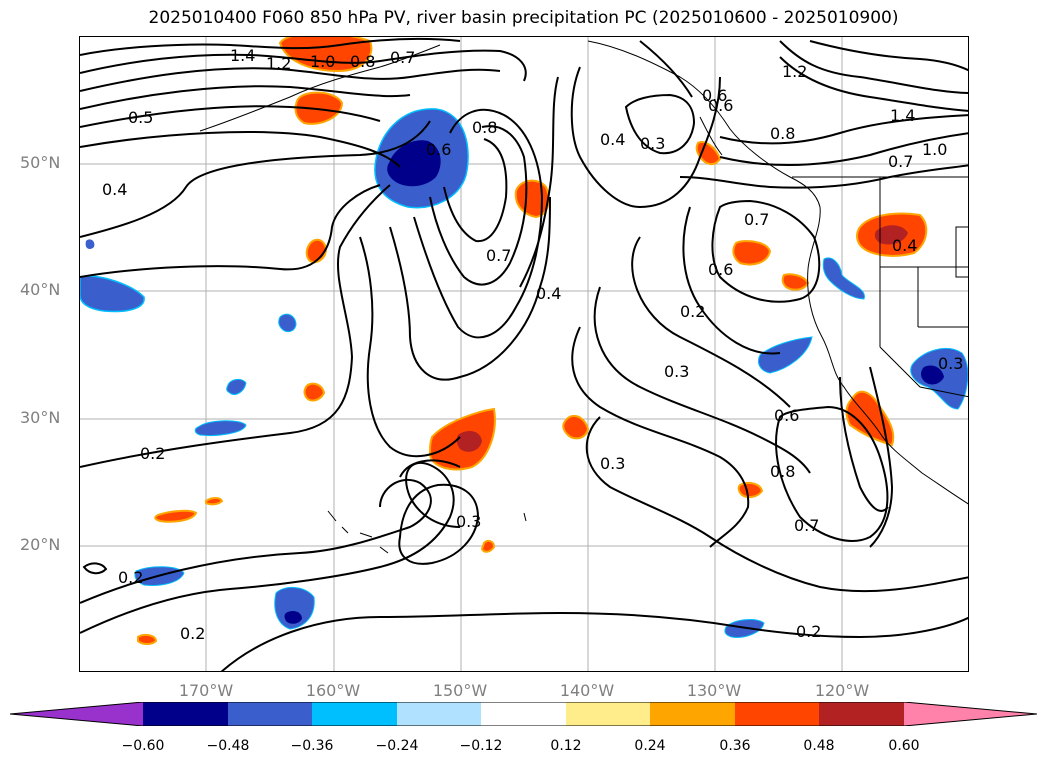 Image resolution: width=1047 pixels, height=765 pixels. Describe the element at coordinates (481, 746) in the screenshot. I see `colorbar-tick-label: −0.12` at that location.